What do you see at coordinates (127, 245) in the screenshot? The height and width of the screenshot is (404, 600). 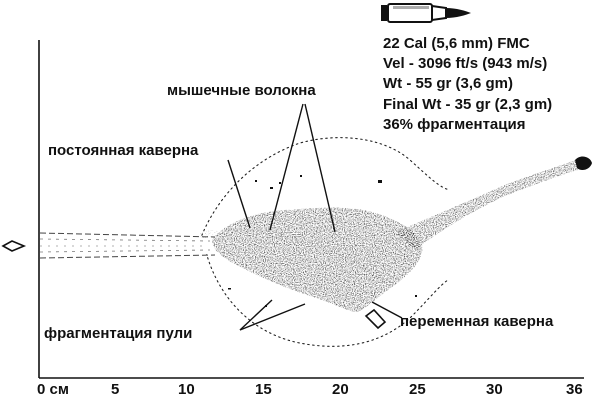 I see `wound-track-entry` at bounding box center [127, 245].